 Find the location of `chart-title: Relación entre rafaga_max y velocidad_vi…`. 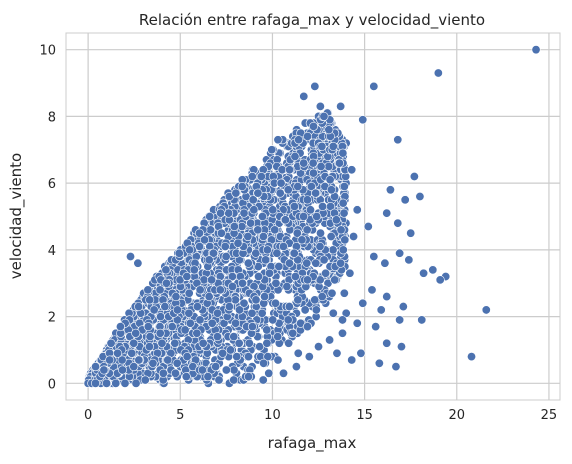

chart-title: Relación entre rafaga_max y velocidad_vi… is located at coordinates (312, 20).